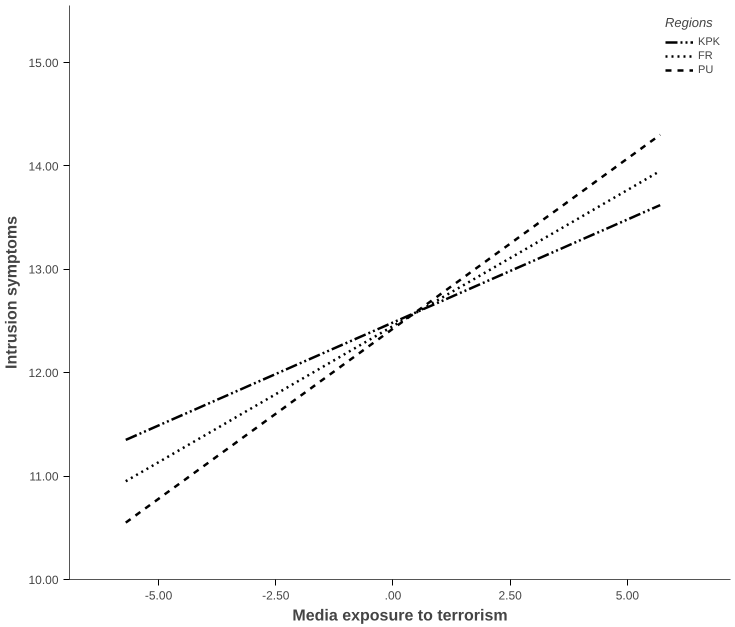  Describe the element at coordinates (393, 595) in the screenshot. I see `x-tick-label: .00` at that location.